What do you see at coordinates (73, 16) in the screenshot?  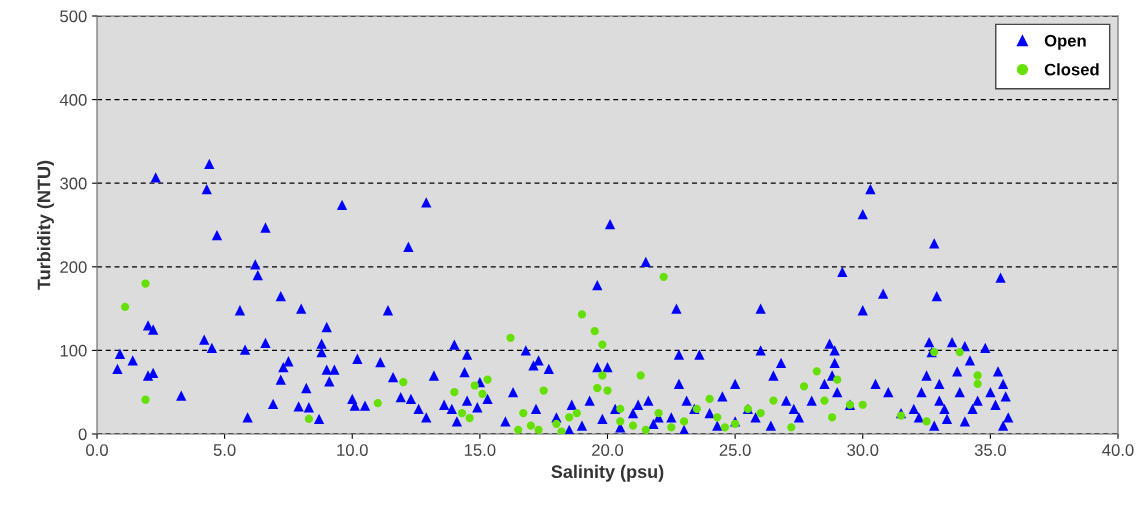 I see `y-tick-label: 500` at bounding box center [73, 16].